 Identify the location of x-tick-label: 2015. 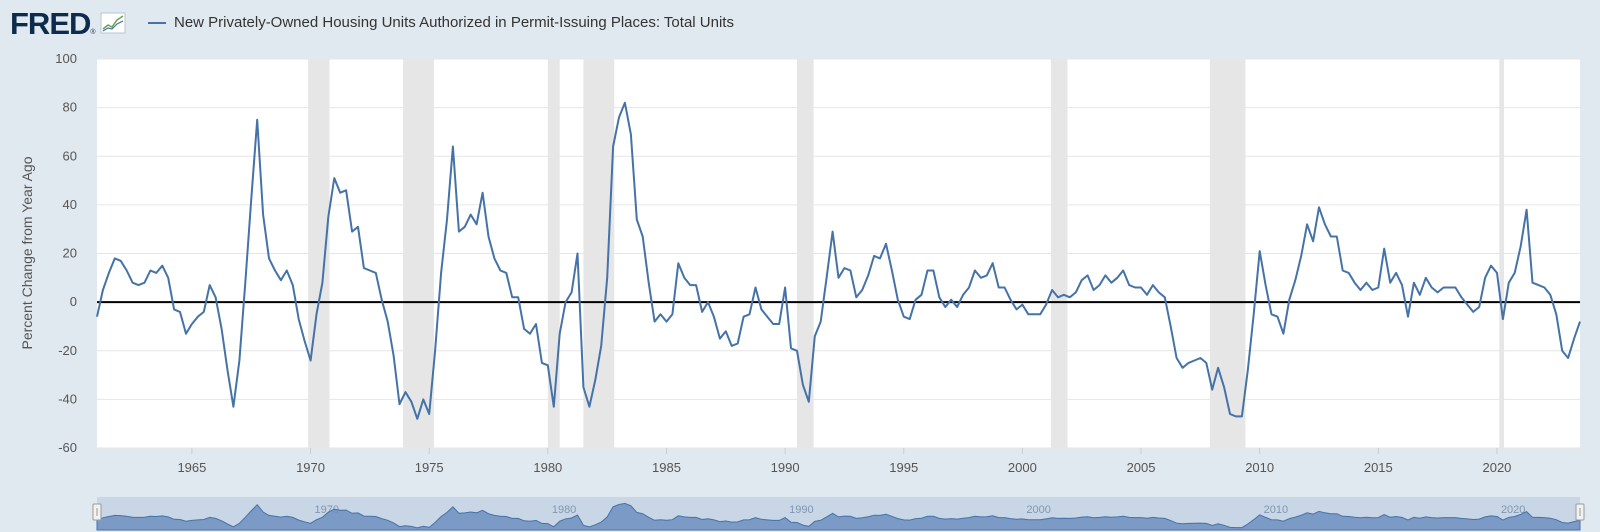
(1378, 467).